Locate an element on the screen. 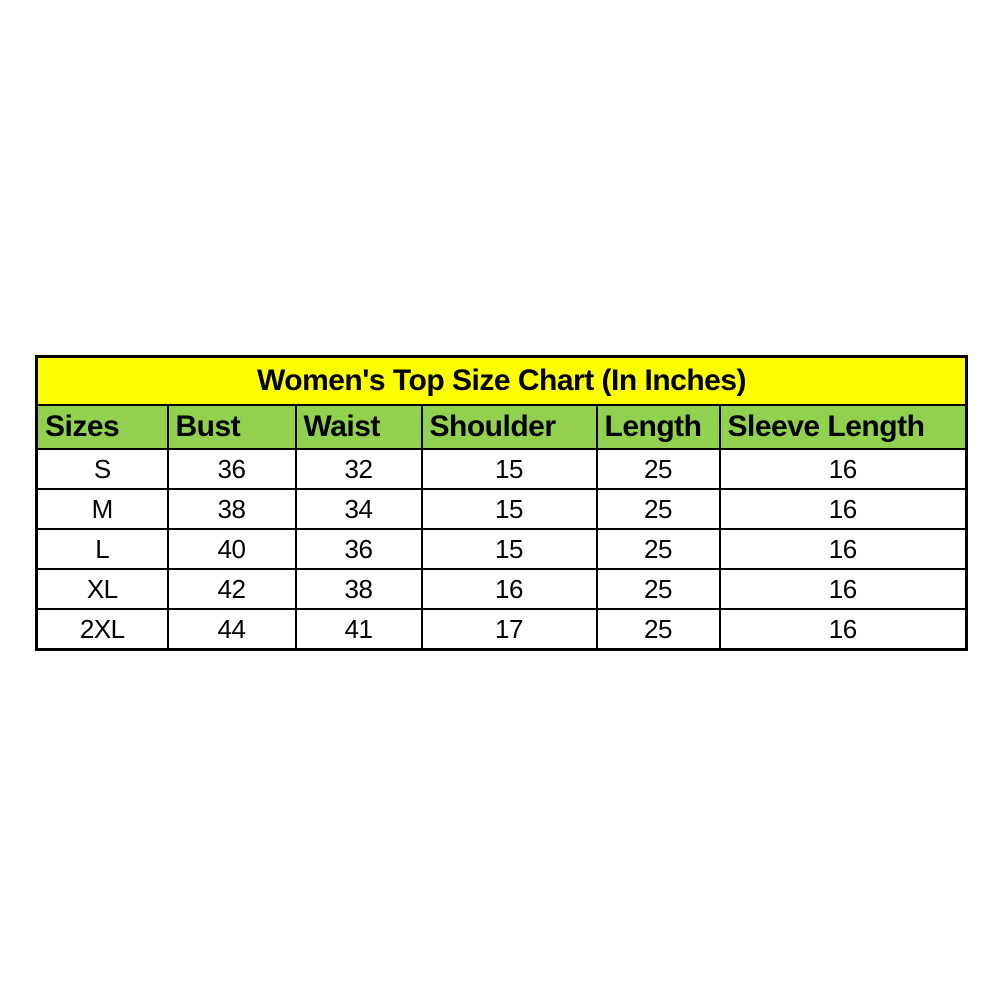  size-label-cell: M is located at coordinates (102, 509).